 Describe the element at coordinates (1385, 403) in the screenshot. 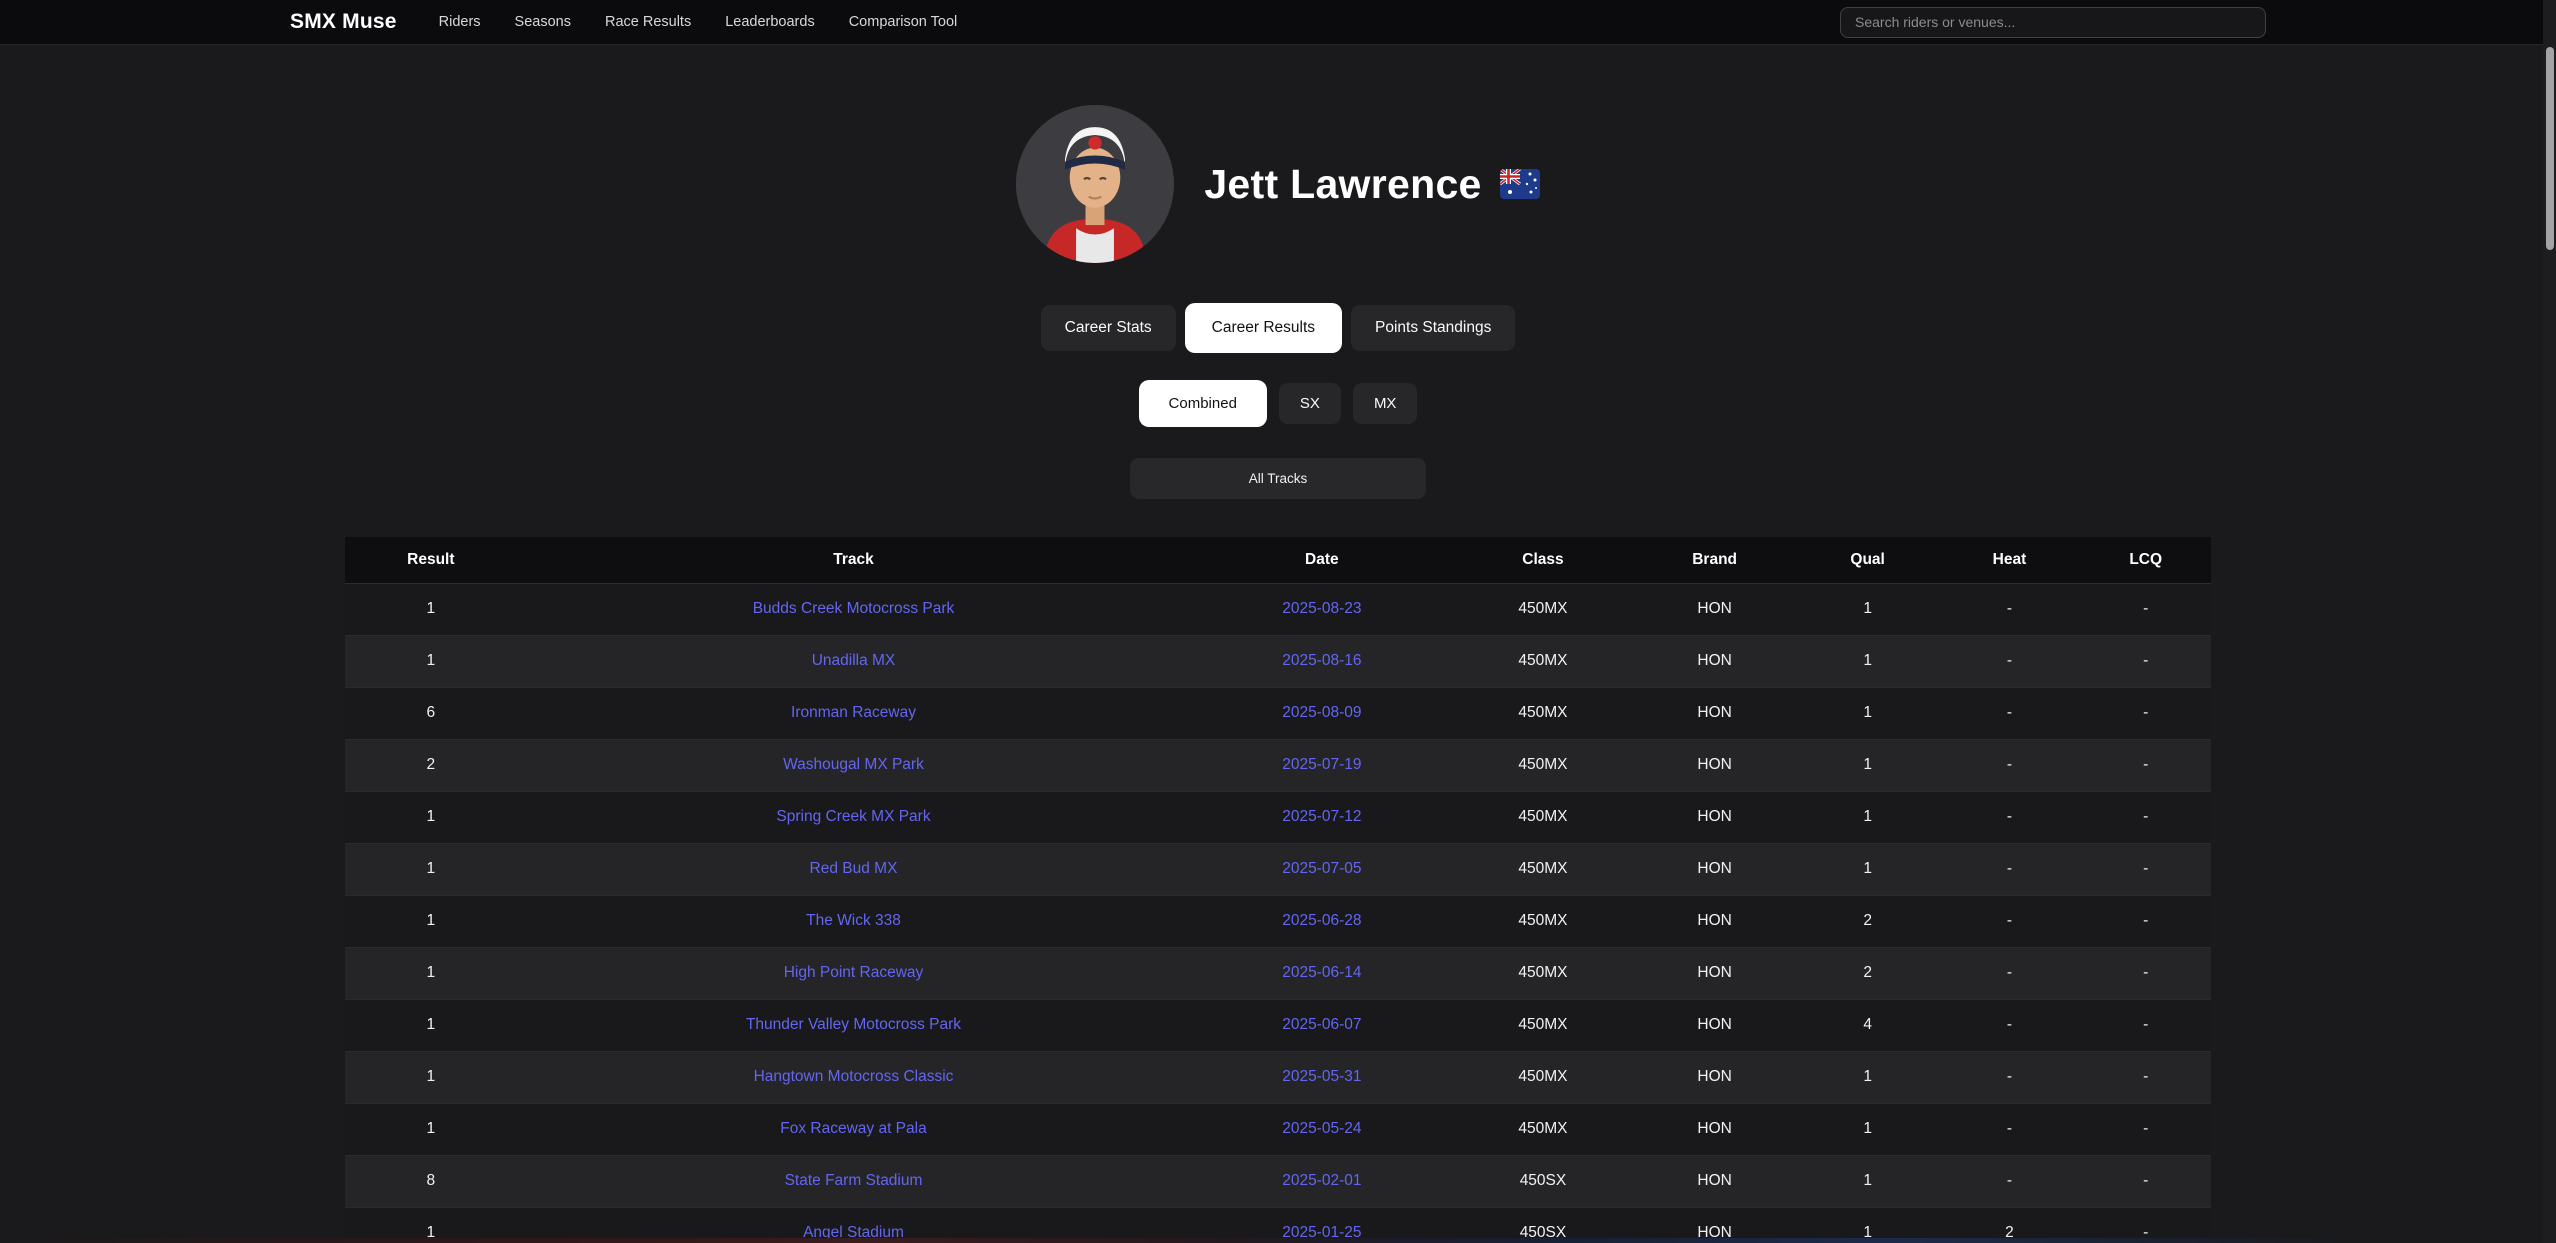

I see `filter-mx: MX` at that location.